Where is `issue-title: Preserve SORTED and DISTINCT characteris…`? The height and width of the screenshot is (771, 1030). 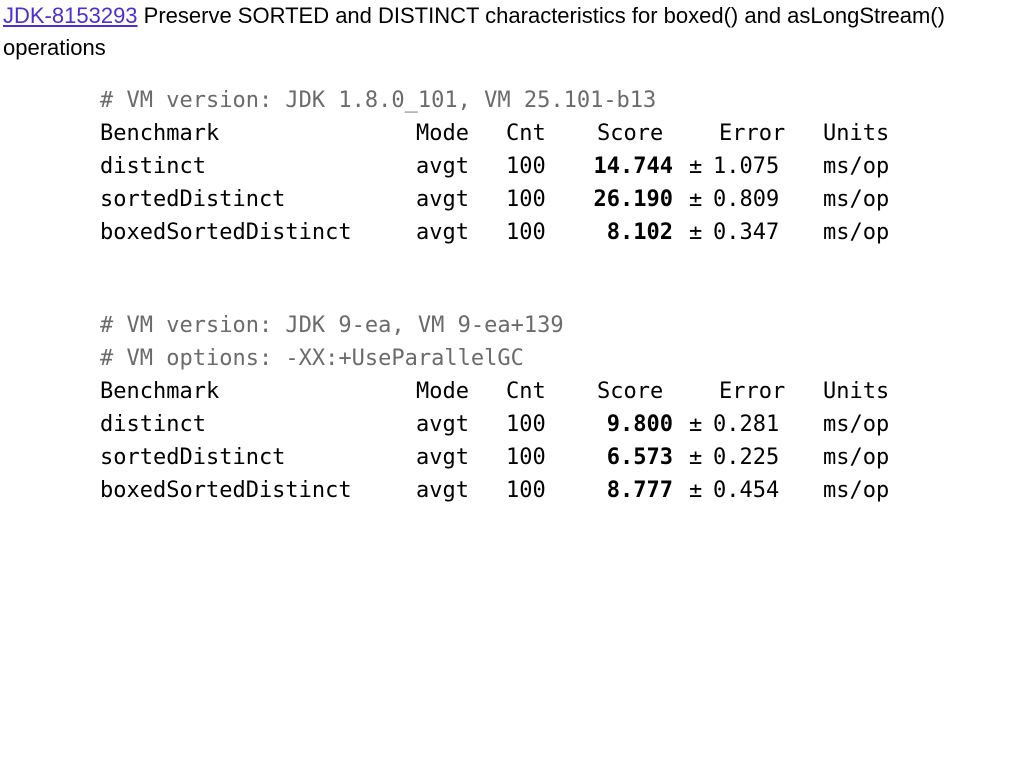 issue-title: Preserve SORTED and DISTINCT characteris… is located at coordinates (541, 15).